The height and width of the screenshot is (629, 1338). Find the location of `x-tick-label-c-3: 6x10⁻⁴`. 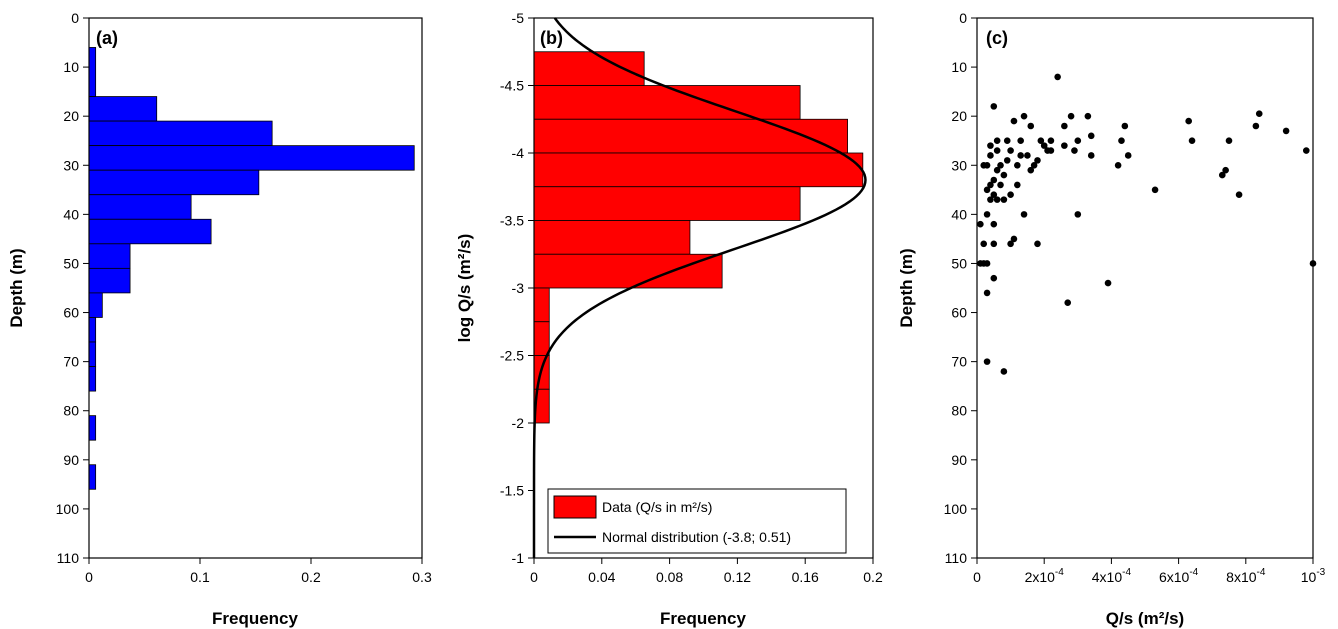

x-tick-label-c-3: 6x10⁻⁴ is located at coordinates (1179, 576).